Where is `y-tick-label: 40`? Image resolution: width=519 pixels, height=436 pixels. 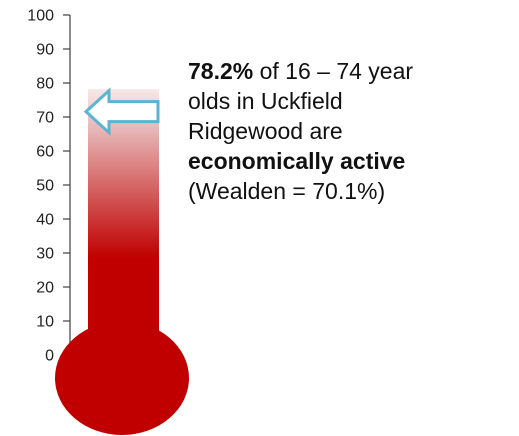
y-tick-label: 40 is located at coordinates (45, 220).